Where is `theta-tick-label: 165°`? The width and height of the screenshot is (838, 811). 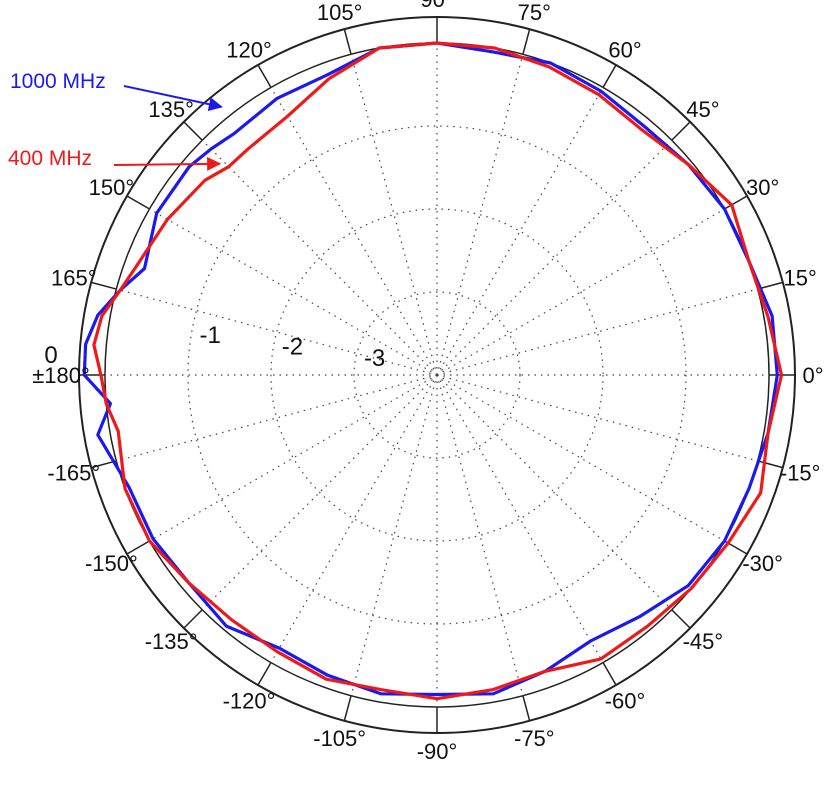
theta-tick-label: 165° is located at coordinates (74, 278).